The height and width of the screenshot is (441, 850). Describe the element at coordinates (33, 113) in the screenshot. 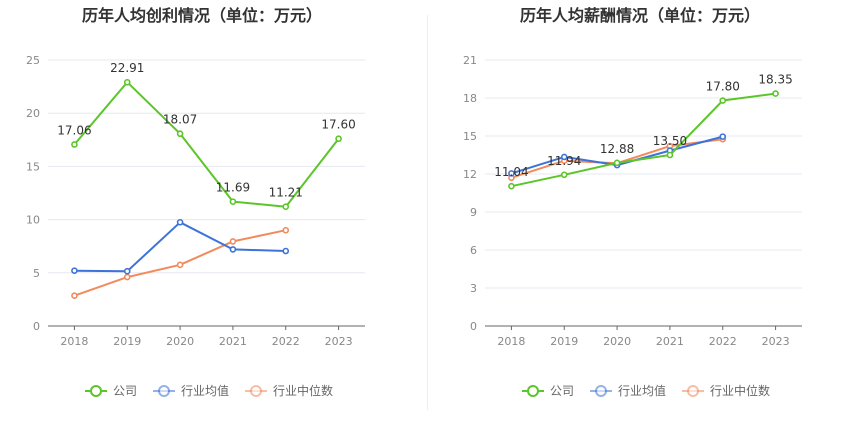

I see `y-tick-label: 20` at that location.